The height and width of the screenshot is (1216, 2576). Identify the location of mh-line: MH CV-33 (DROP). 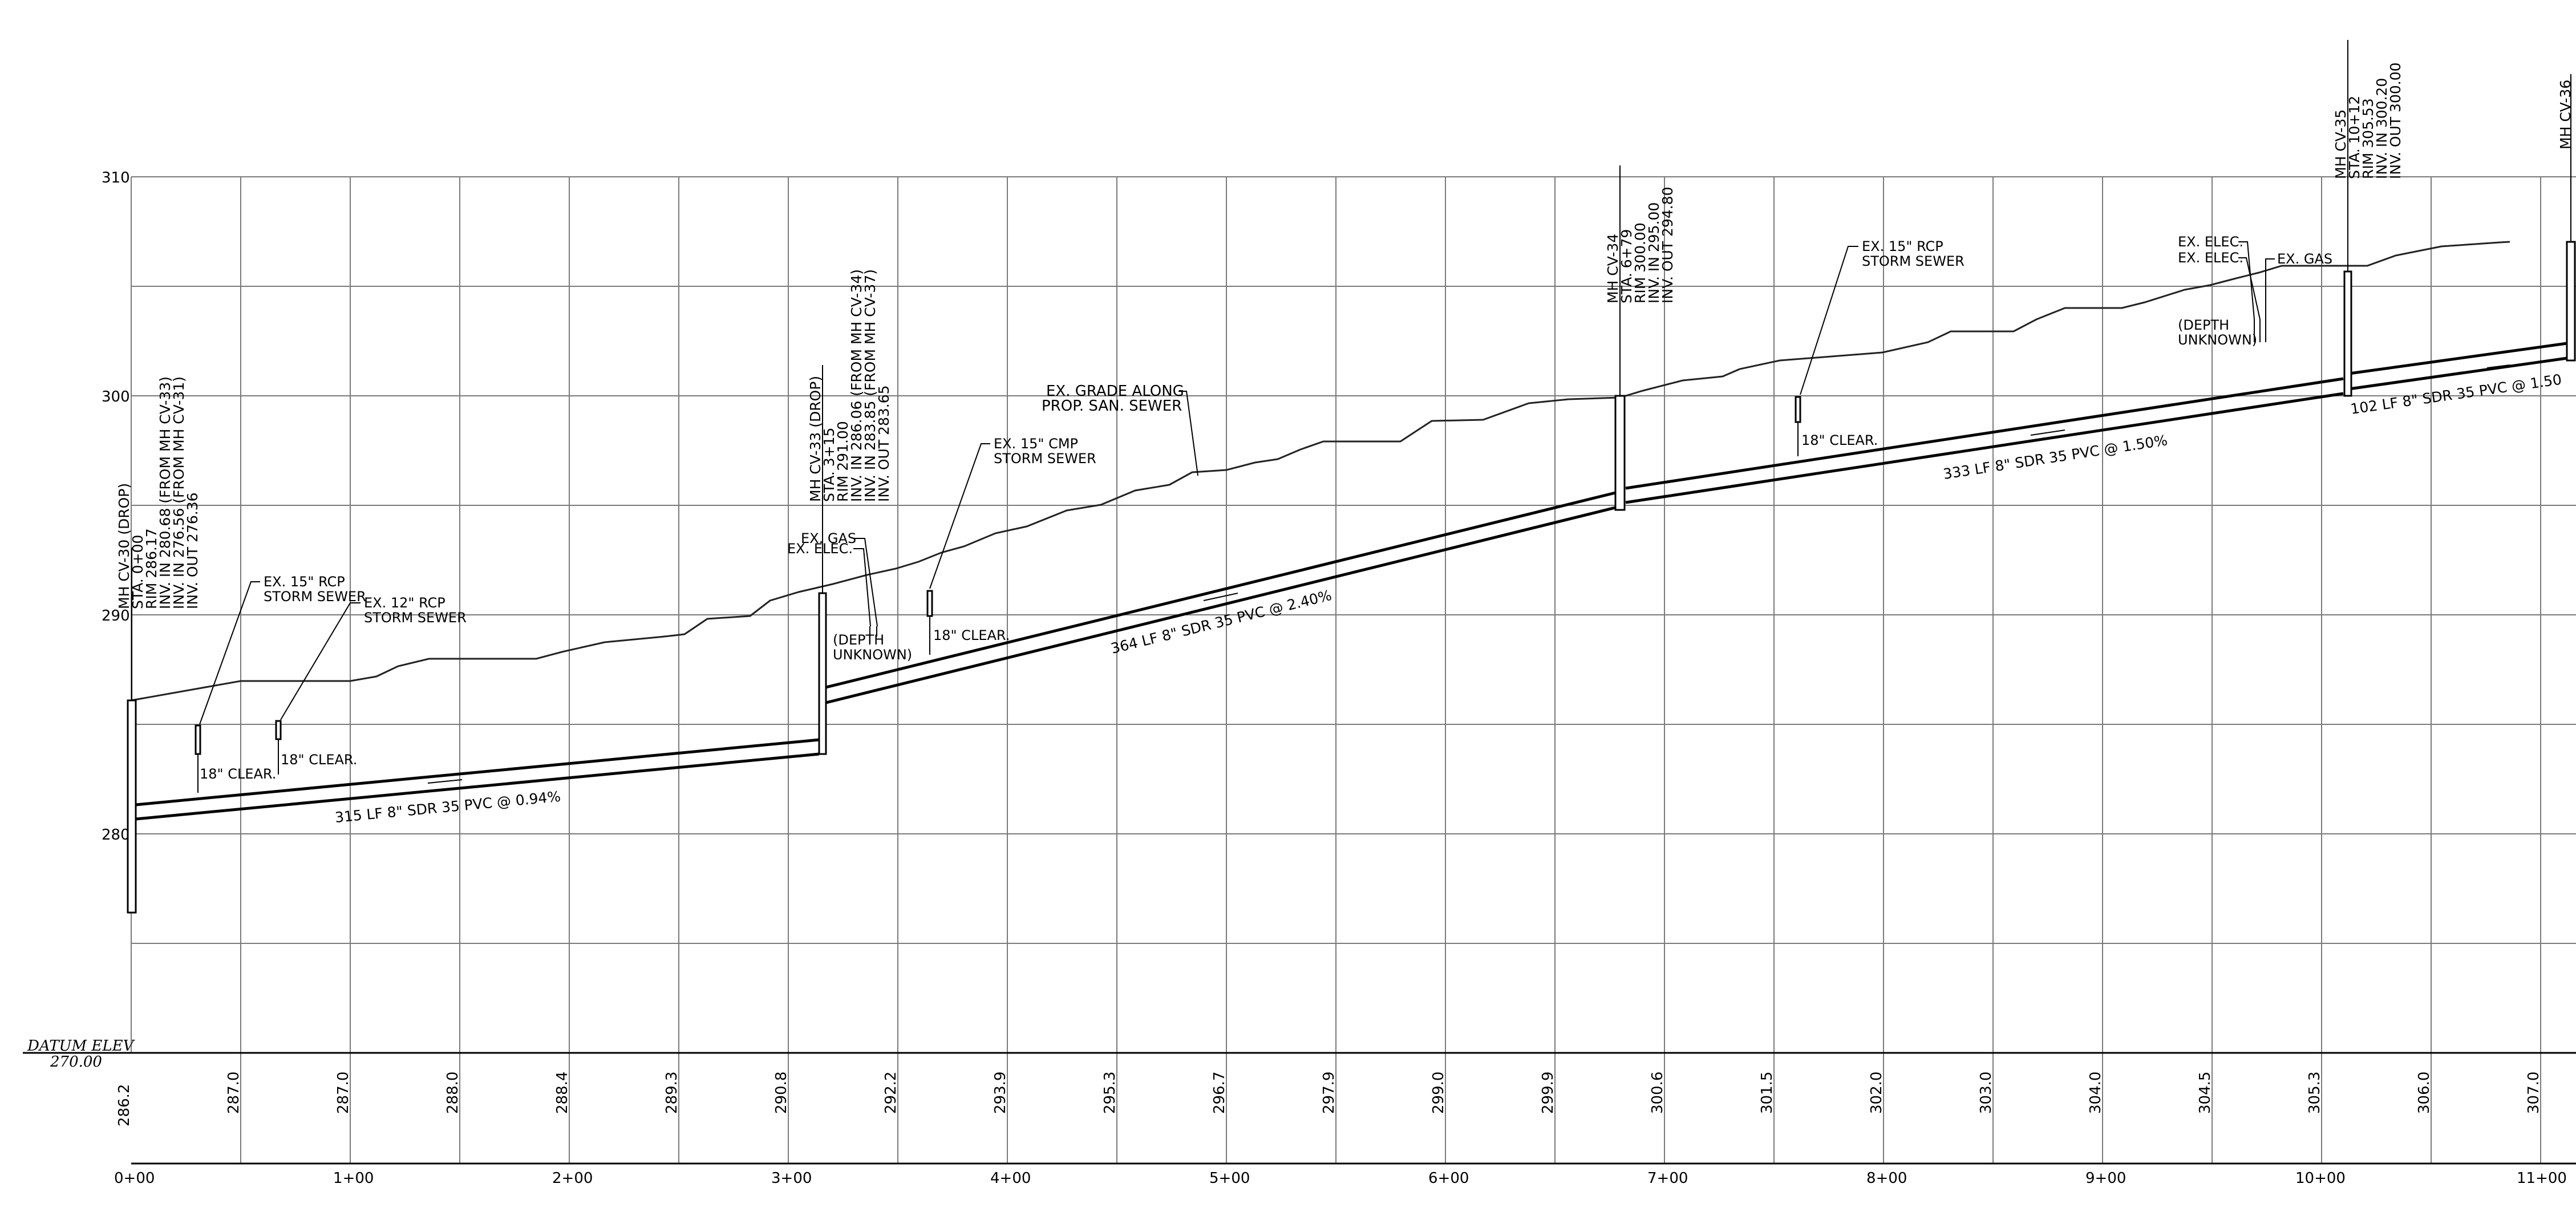
(815, 439).